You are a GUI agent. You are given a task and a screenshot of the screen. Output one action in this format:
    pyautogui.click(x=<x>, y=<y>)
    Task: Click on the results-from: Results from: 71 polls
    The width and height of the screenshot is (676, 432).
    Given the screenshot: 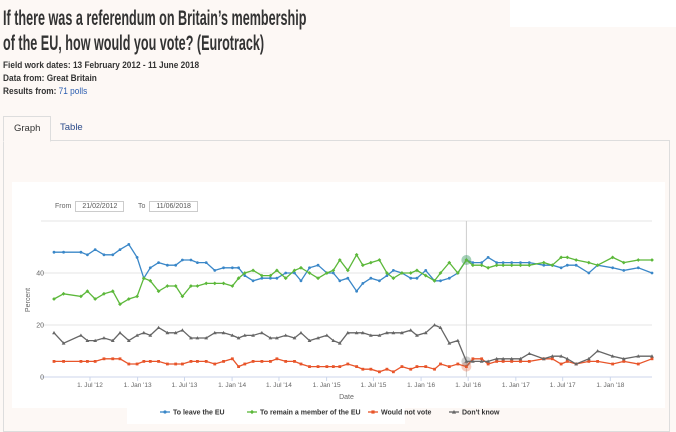 What is the action you would take?
    pyautogui.click(x=45, y=91)
    